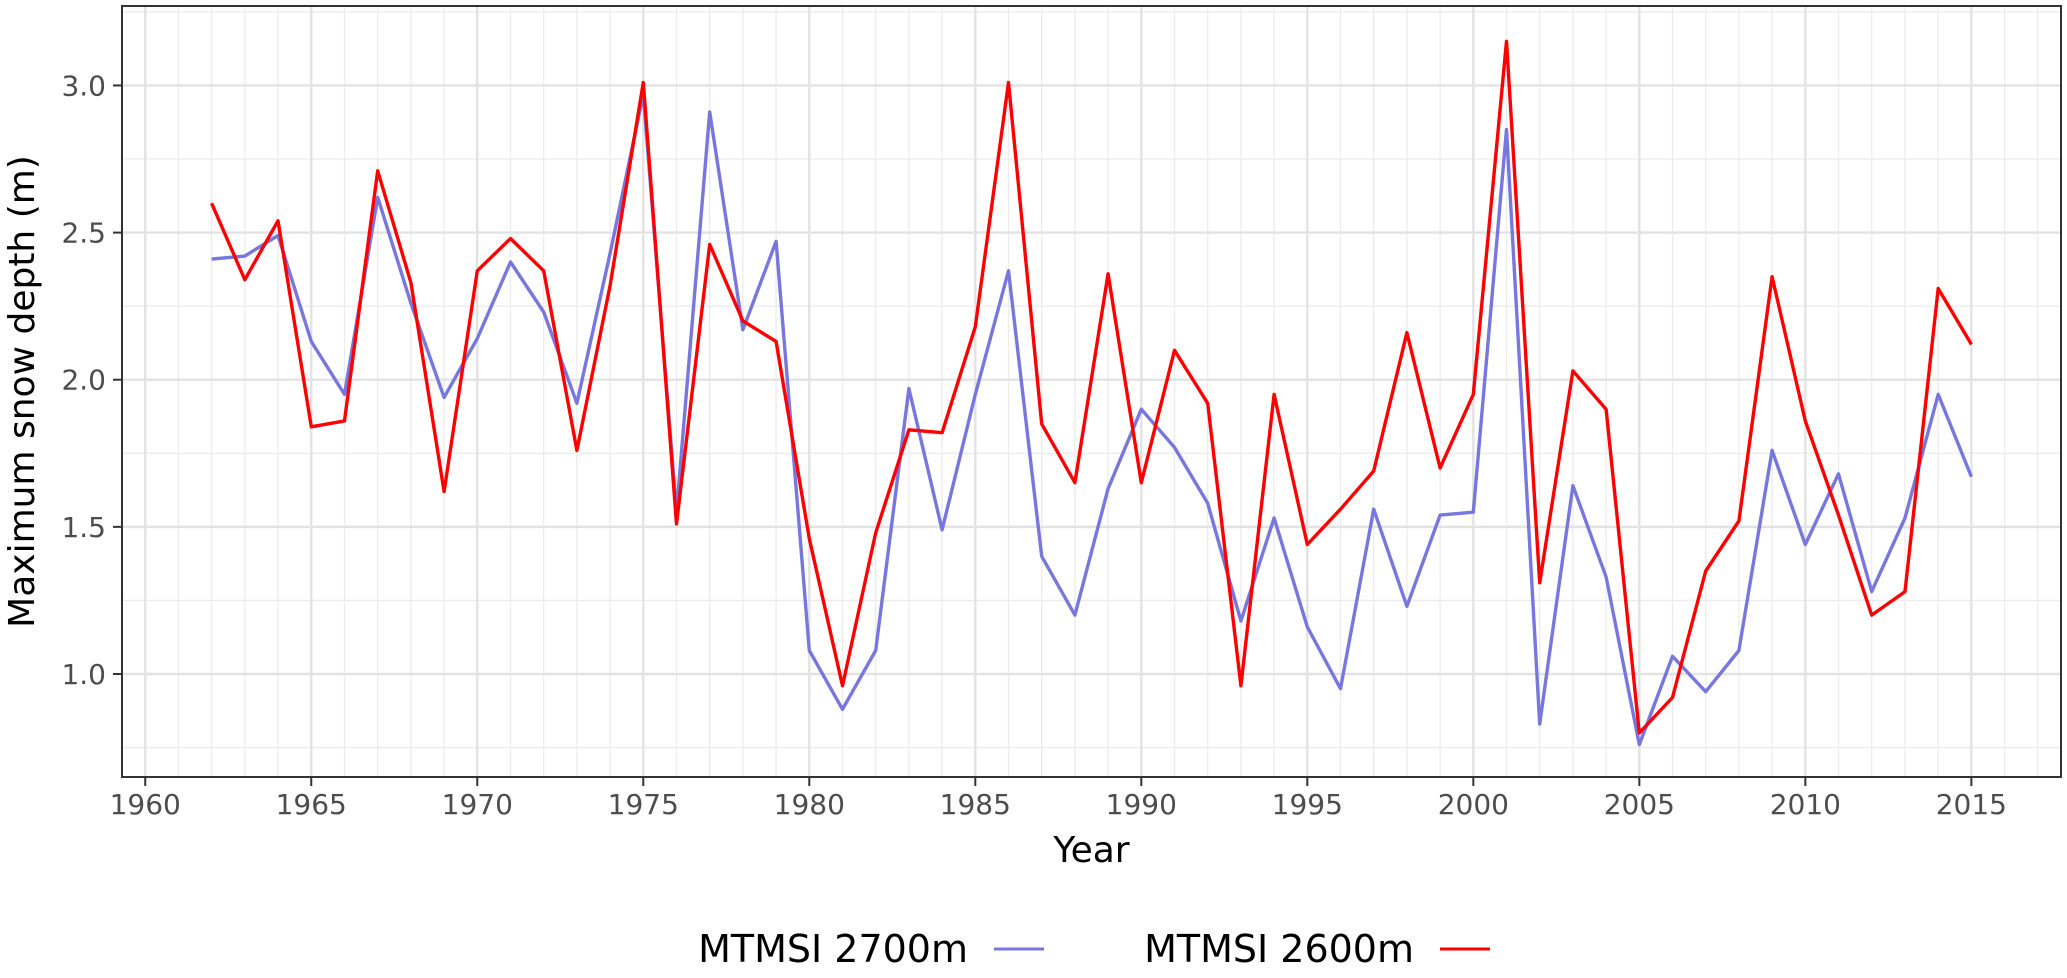 The height and width of the screenshot is (978, 2067). Describe the element at coordinates (809, 804) in the screenshot. I see `x-tick-label: 1980` at that location.